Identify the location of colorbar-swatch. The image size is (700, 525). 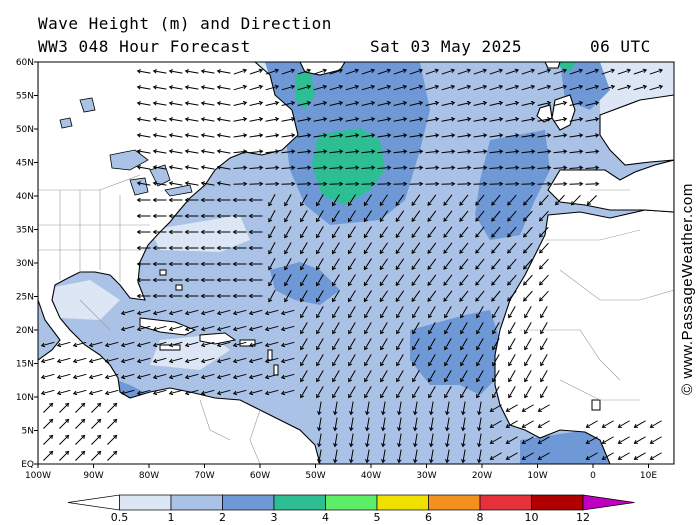
(402, 502).